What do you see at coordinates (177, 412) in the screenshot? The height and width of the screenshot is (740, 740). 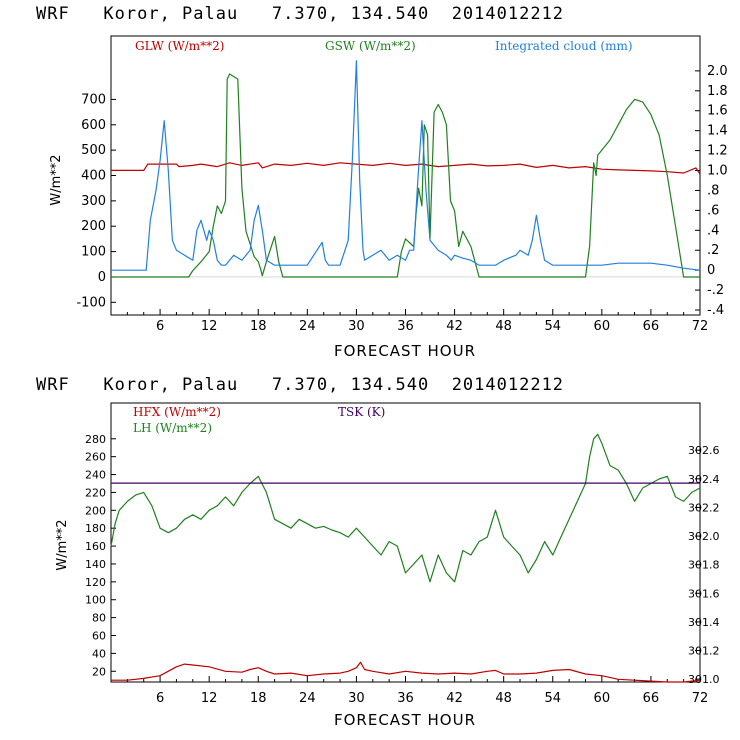 I see `legend-hfx: HFX (W/m**2)` at bounding box center [177, 412].